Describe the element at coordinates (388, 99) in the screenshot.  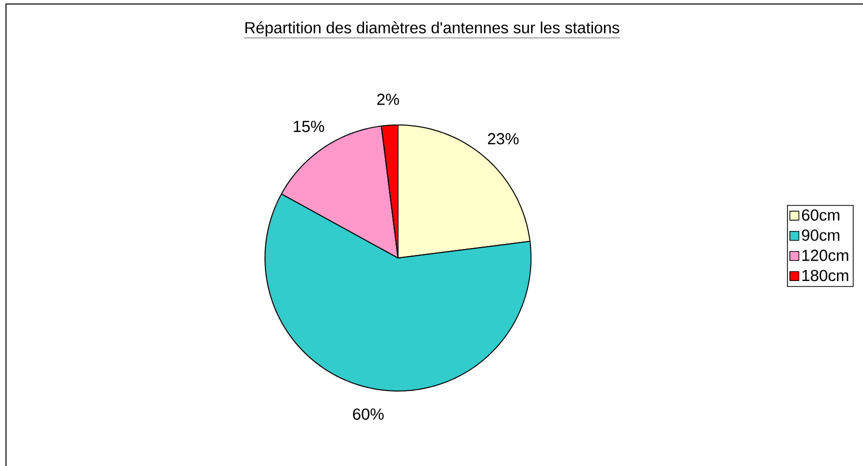
I see `data-label: 2%` at that location.